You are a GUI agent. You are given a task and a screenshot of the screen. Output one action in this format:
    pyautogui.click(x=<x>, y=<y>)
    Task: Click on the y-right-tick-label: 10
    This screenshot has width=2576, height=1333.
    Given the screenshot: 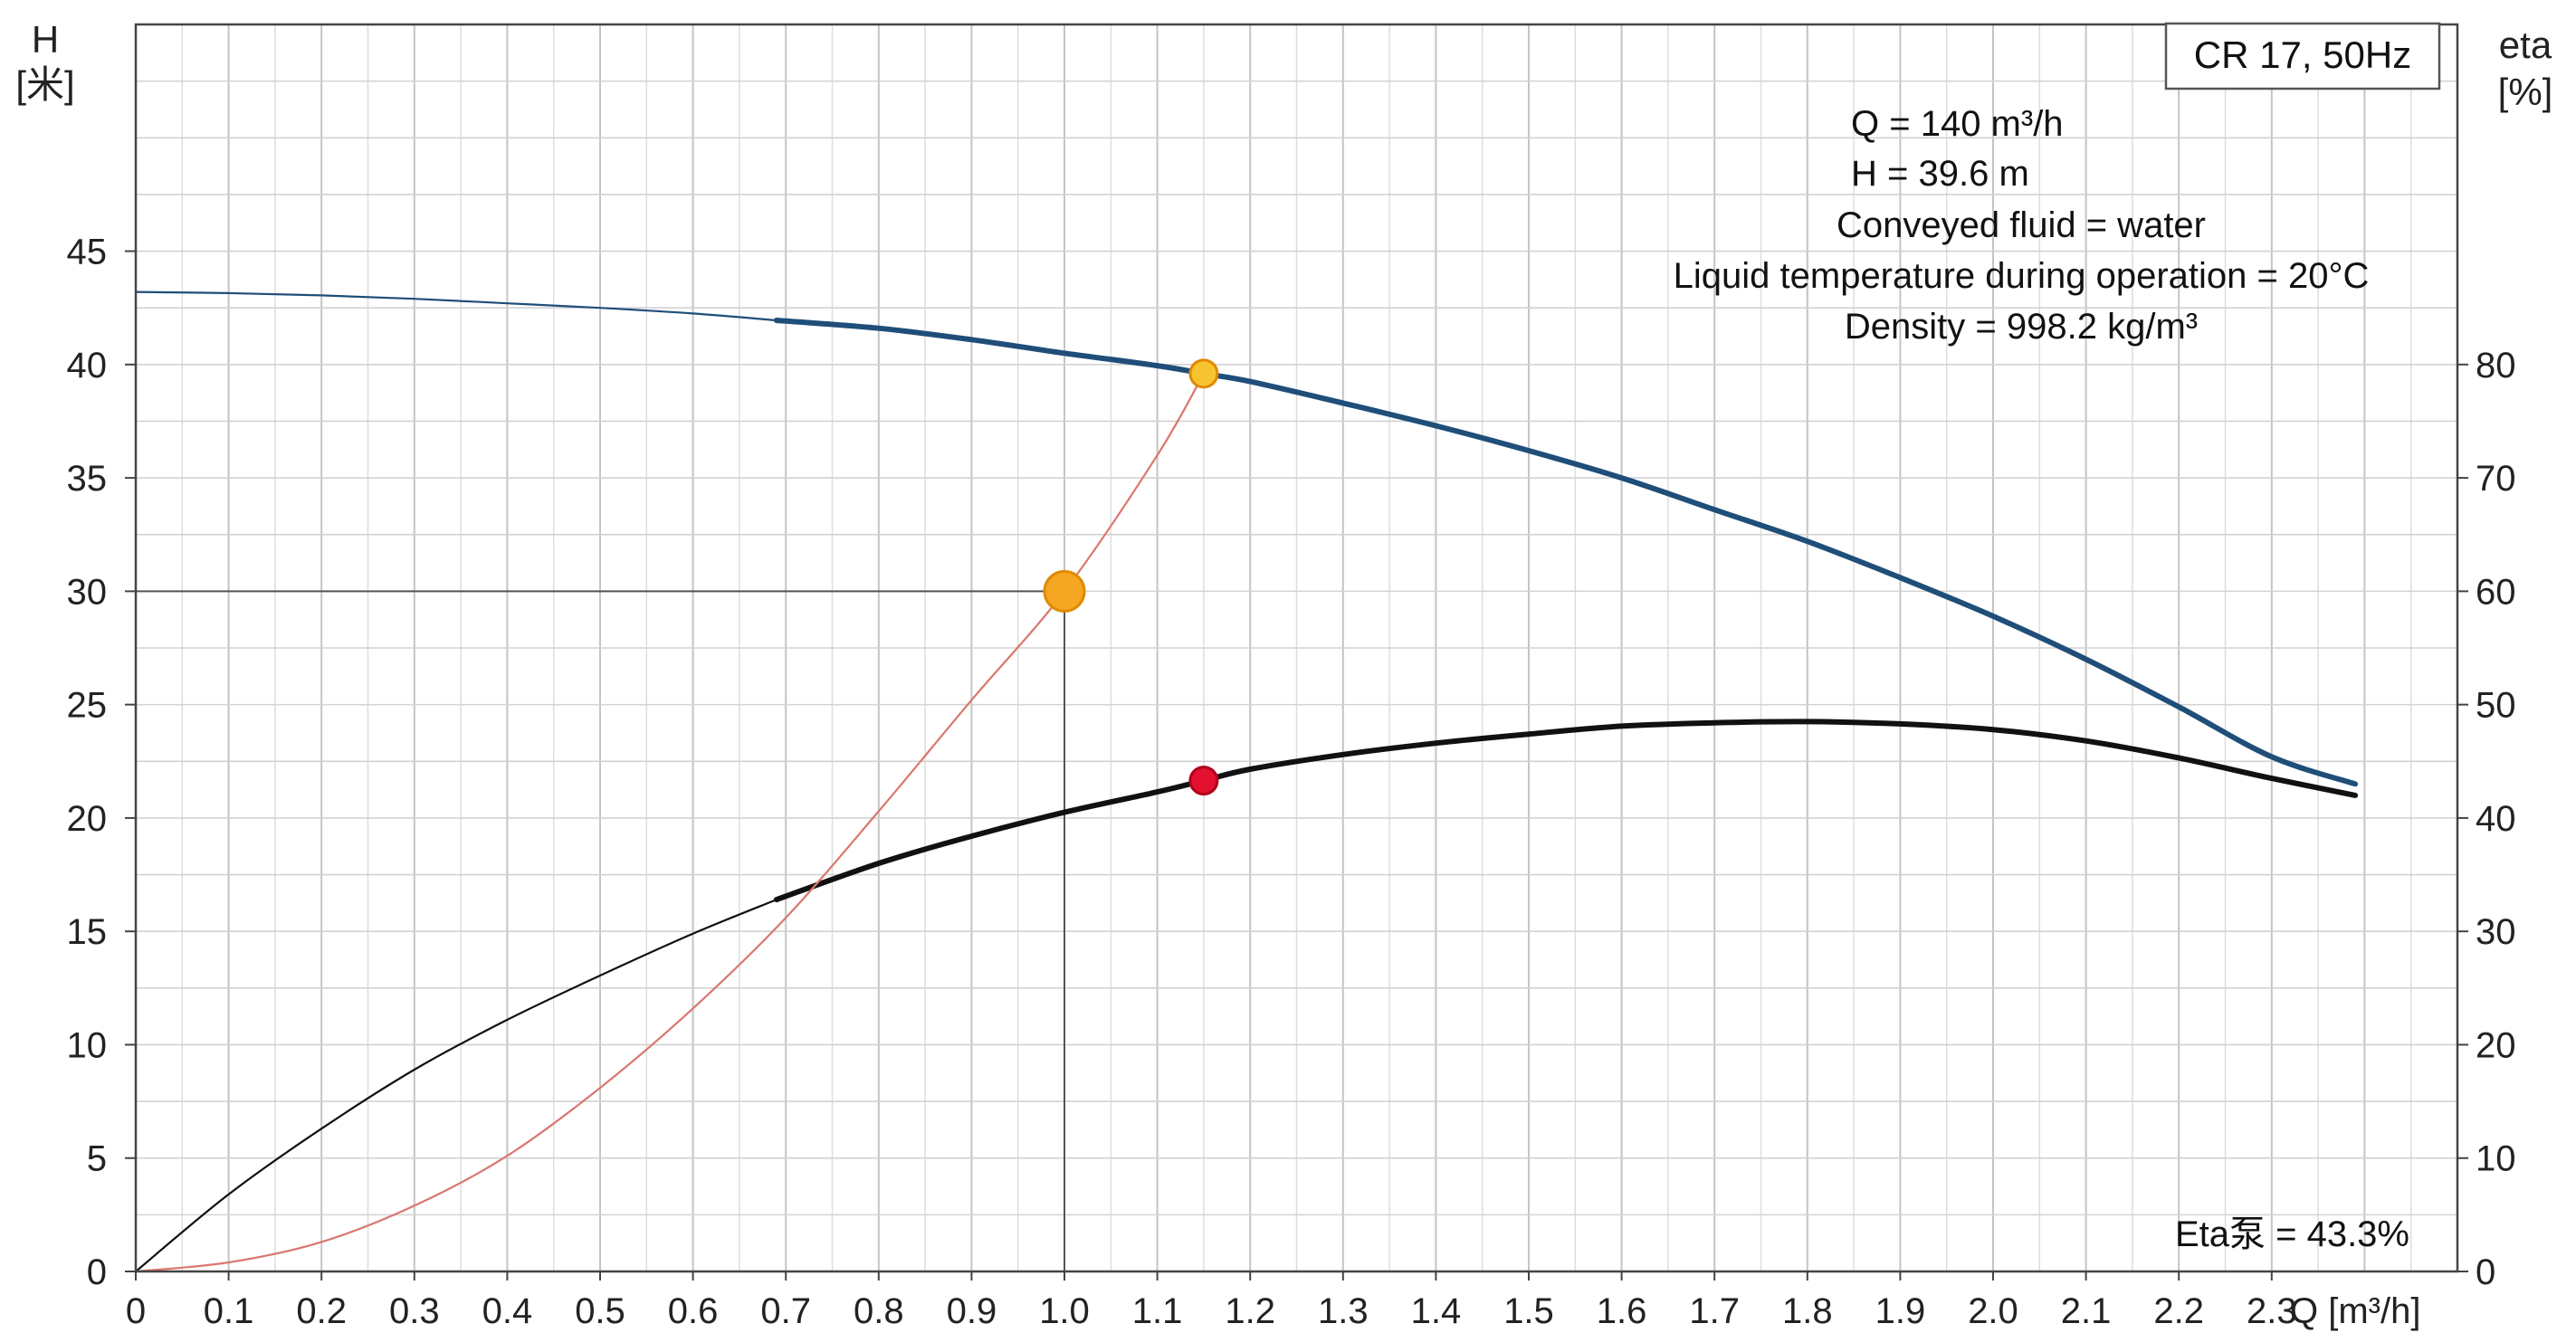 What is the action you would take?
    pyautogui.click(x=2496, y=1159)
    